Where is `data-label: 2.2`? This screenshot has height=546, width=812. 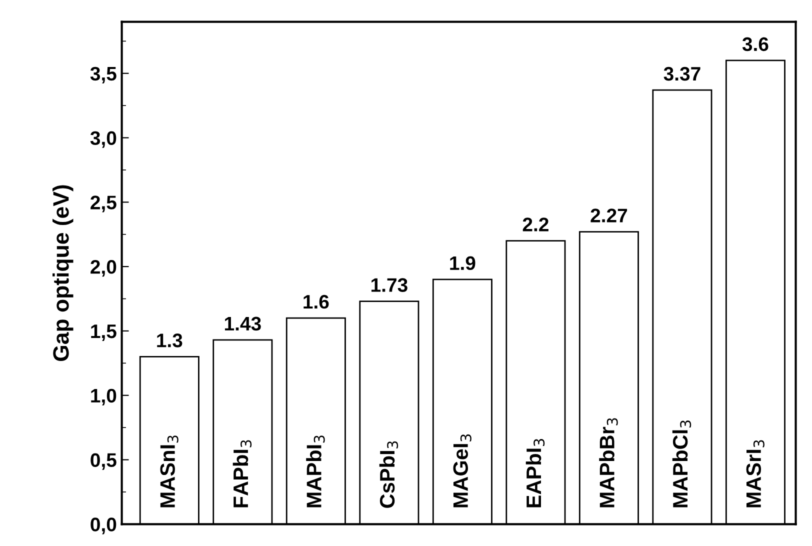
data-label: 2.2 is located at coordinates (535, 225).